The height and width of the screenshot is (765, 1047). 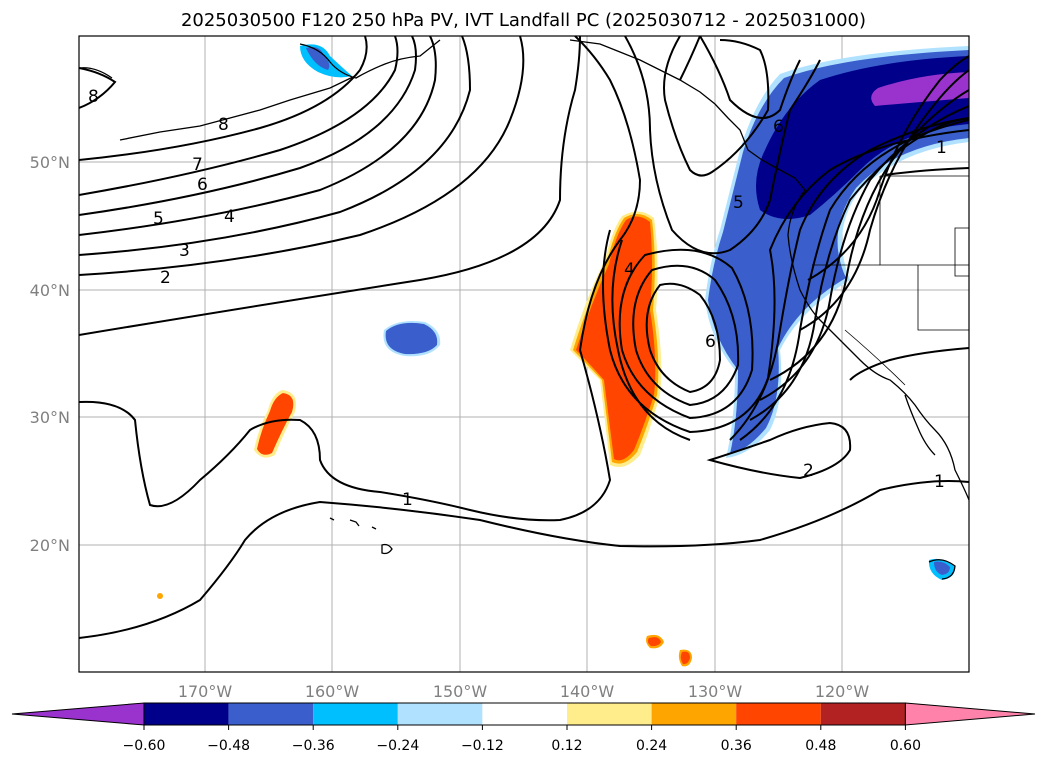 What do you see at coordinates (970, 714) in the screenshot?
I see `colorbar-arrow-right` at bounding box center [970, 714].